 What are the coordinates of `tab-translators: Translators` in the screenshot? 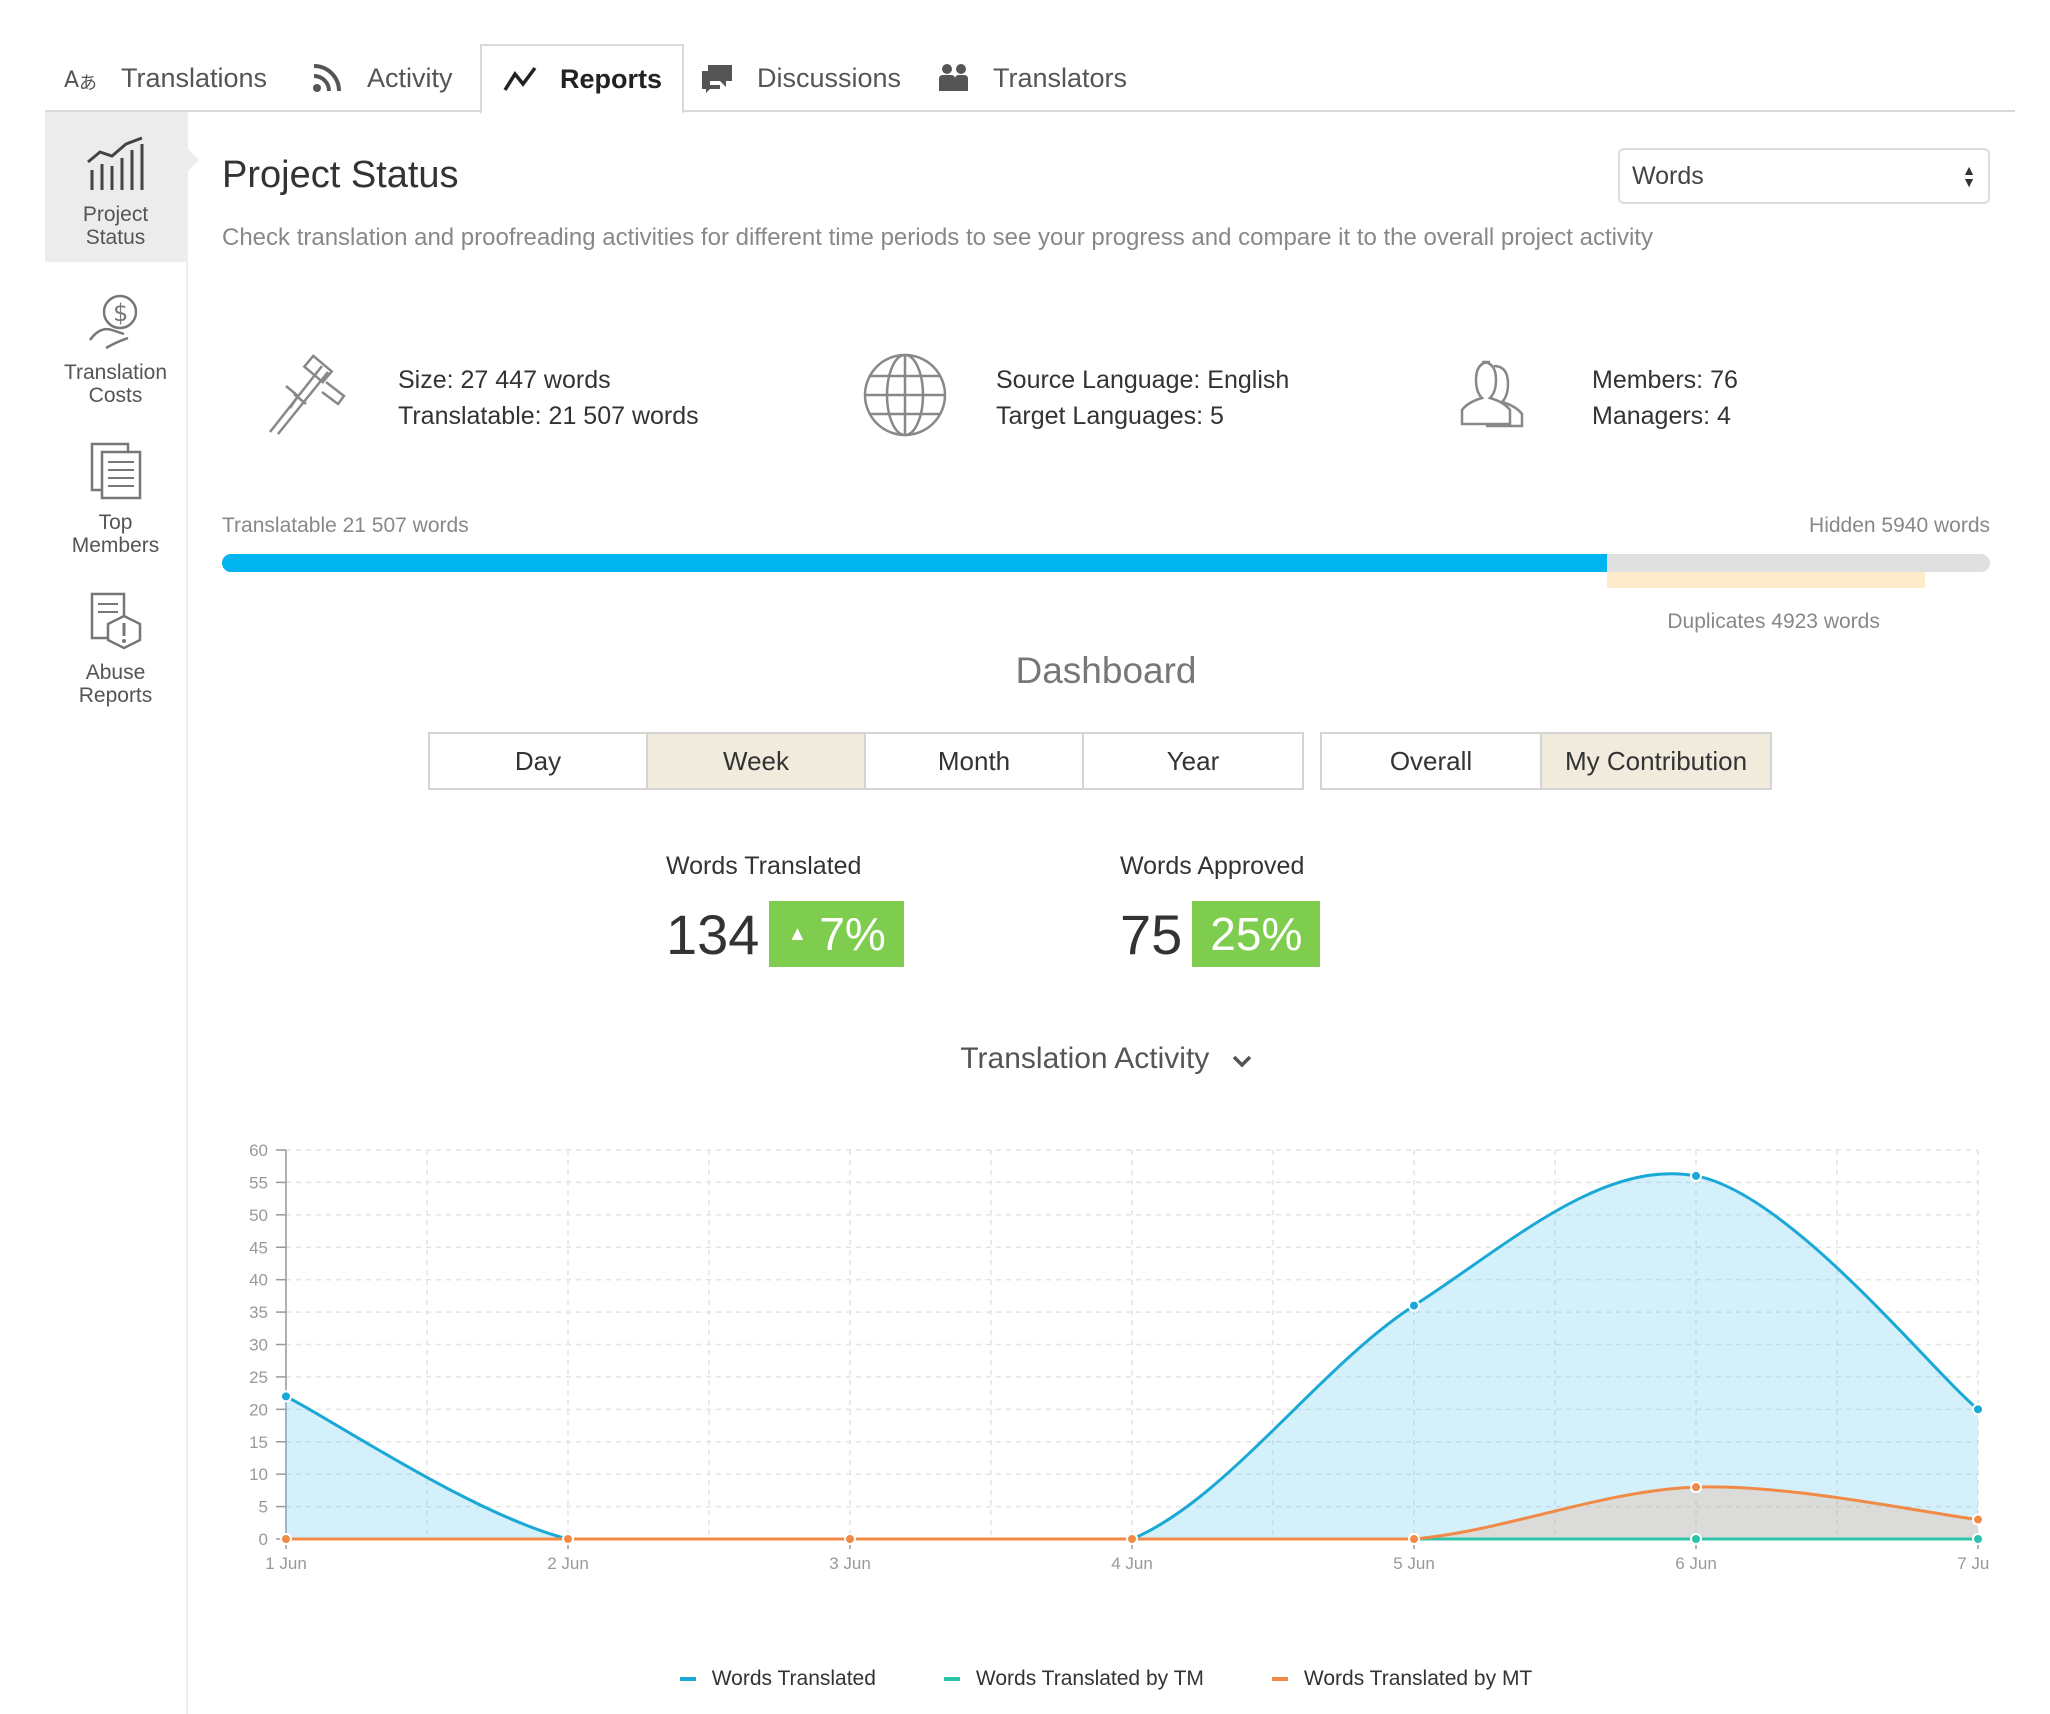 It's located at (1031, 78).